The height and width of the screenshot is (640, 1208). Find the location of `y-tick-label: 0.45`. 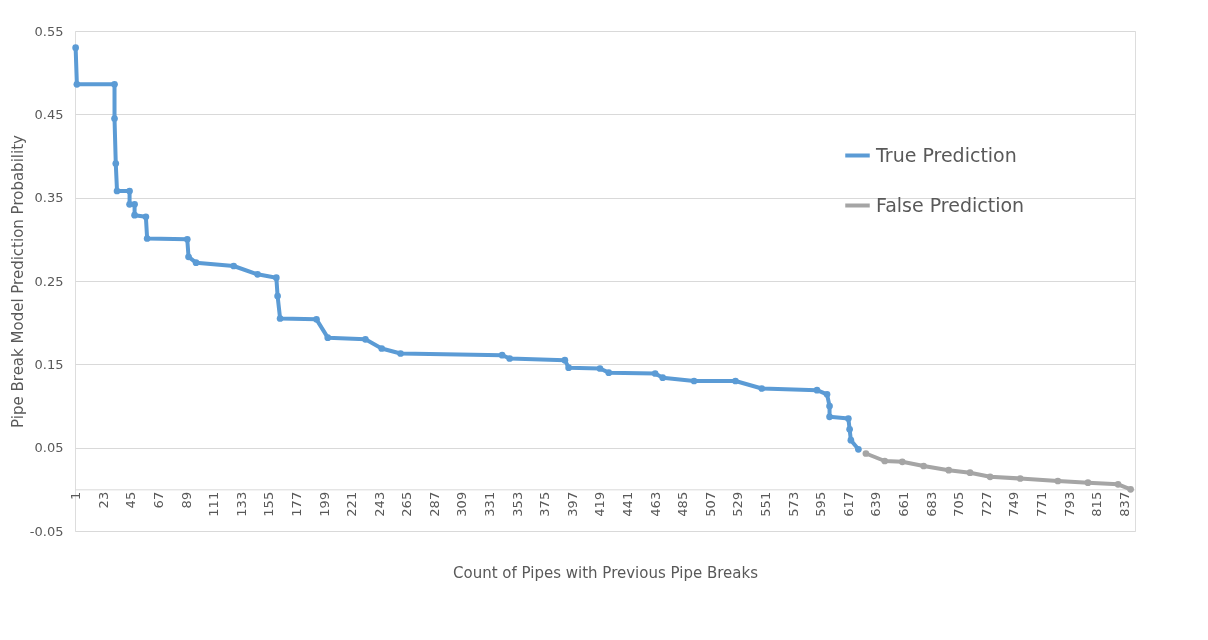

y-tick-label: 0.45 is located at coordinates (49, 114).